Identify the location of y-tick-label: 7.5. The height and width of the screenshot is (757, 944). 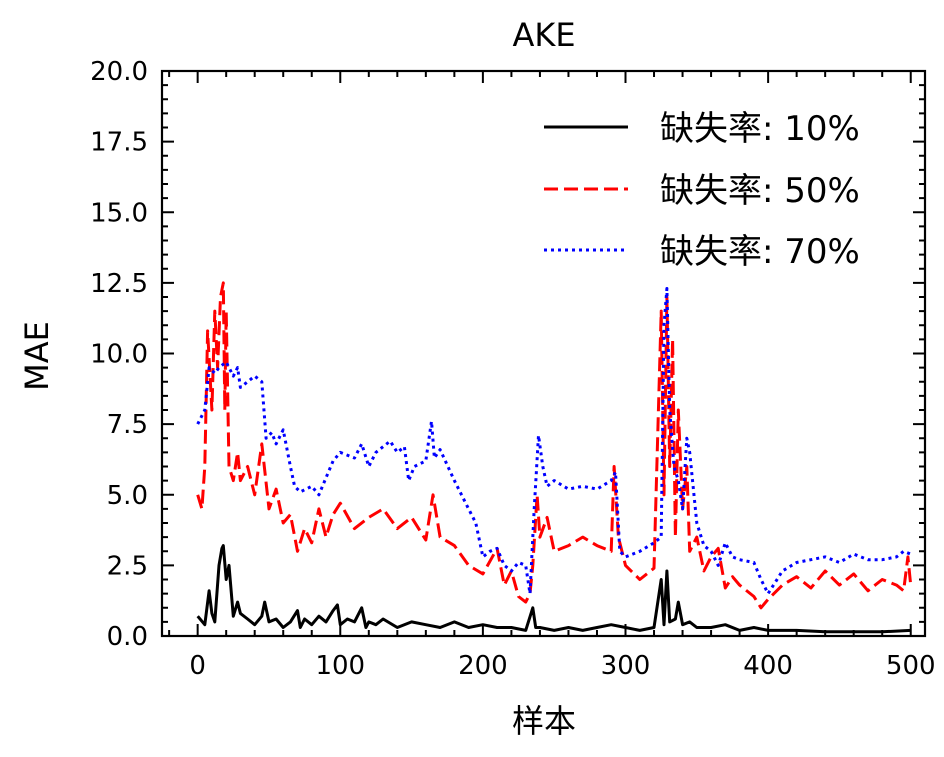
(127, 425).